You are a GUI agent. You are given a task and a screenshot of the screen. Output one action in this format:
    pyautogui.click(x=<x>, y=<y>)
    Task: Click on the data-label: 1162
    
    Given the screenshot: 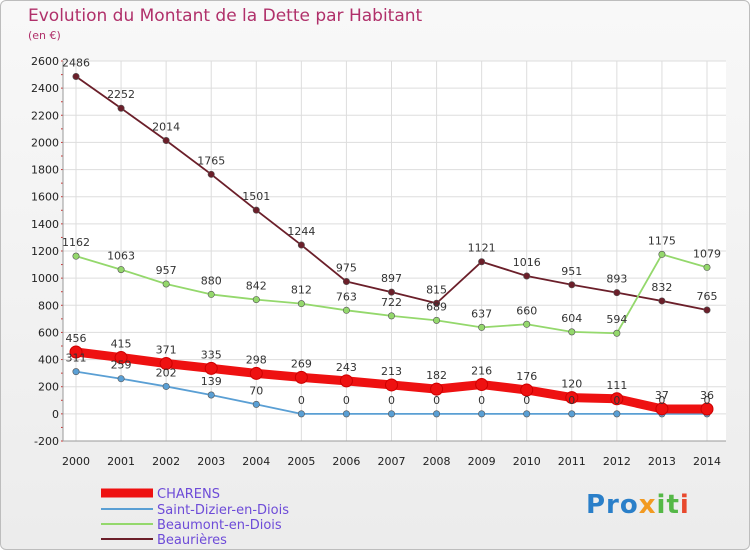 What is the action you would take?
    pyautogui.click(x=76, y=242)
    